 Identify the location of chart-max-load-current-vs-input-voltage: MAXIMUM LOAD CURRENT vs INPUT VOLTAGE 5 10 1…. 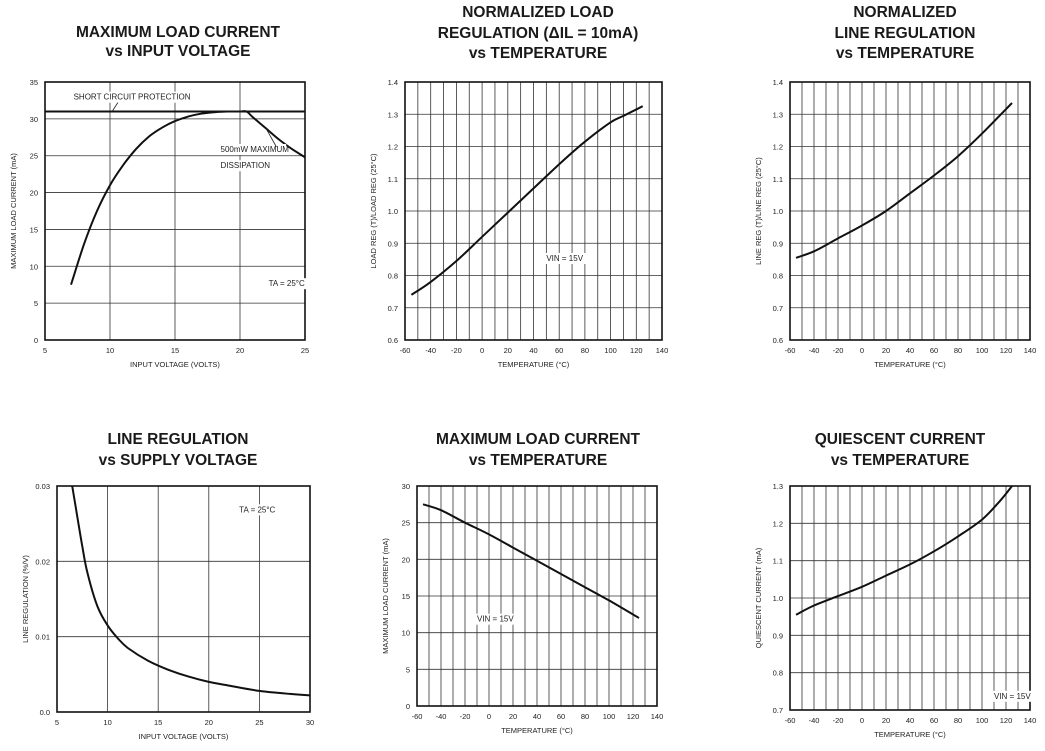
(162, 196).